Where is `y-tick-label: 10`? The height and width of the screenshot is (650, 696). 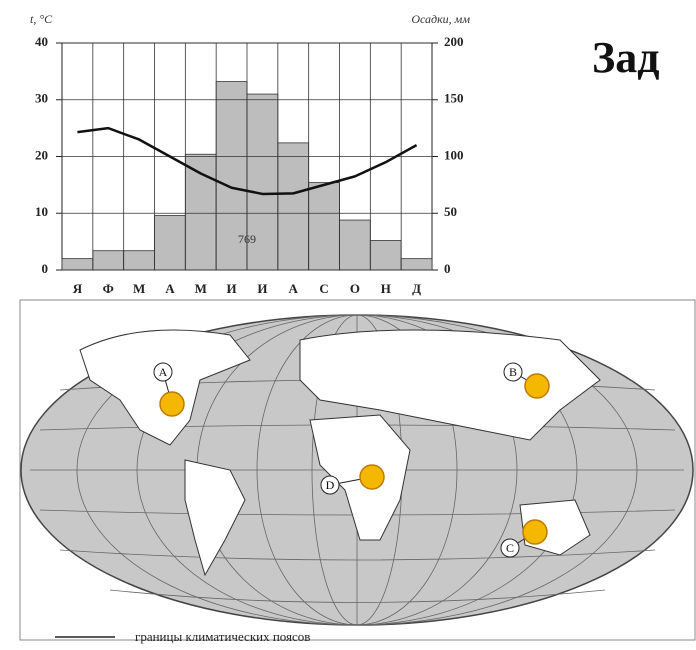
y-tick-label: 10 is located at coordinates (41, 211).